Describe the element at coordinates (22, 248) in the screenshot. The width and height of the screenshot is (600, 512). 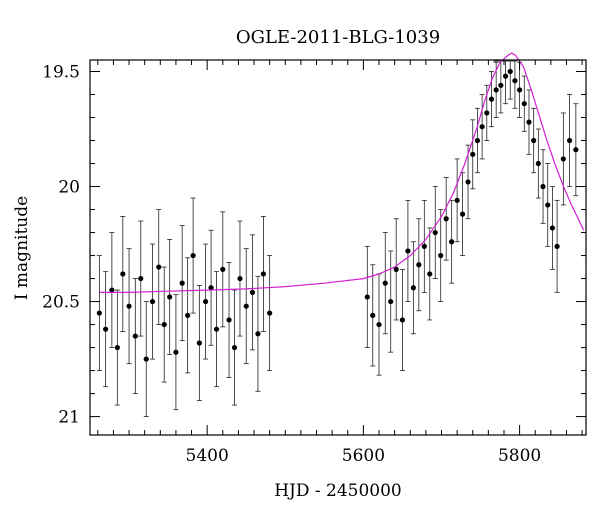
I see `y-axis-label: I magnitude` at that location.